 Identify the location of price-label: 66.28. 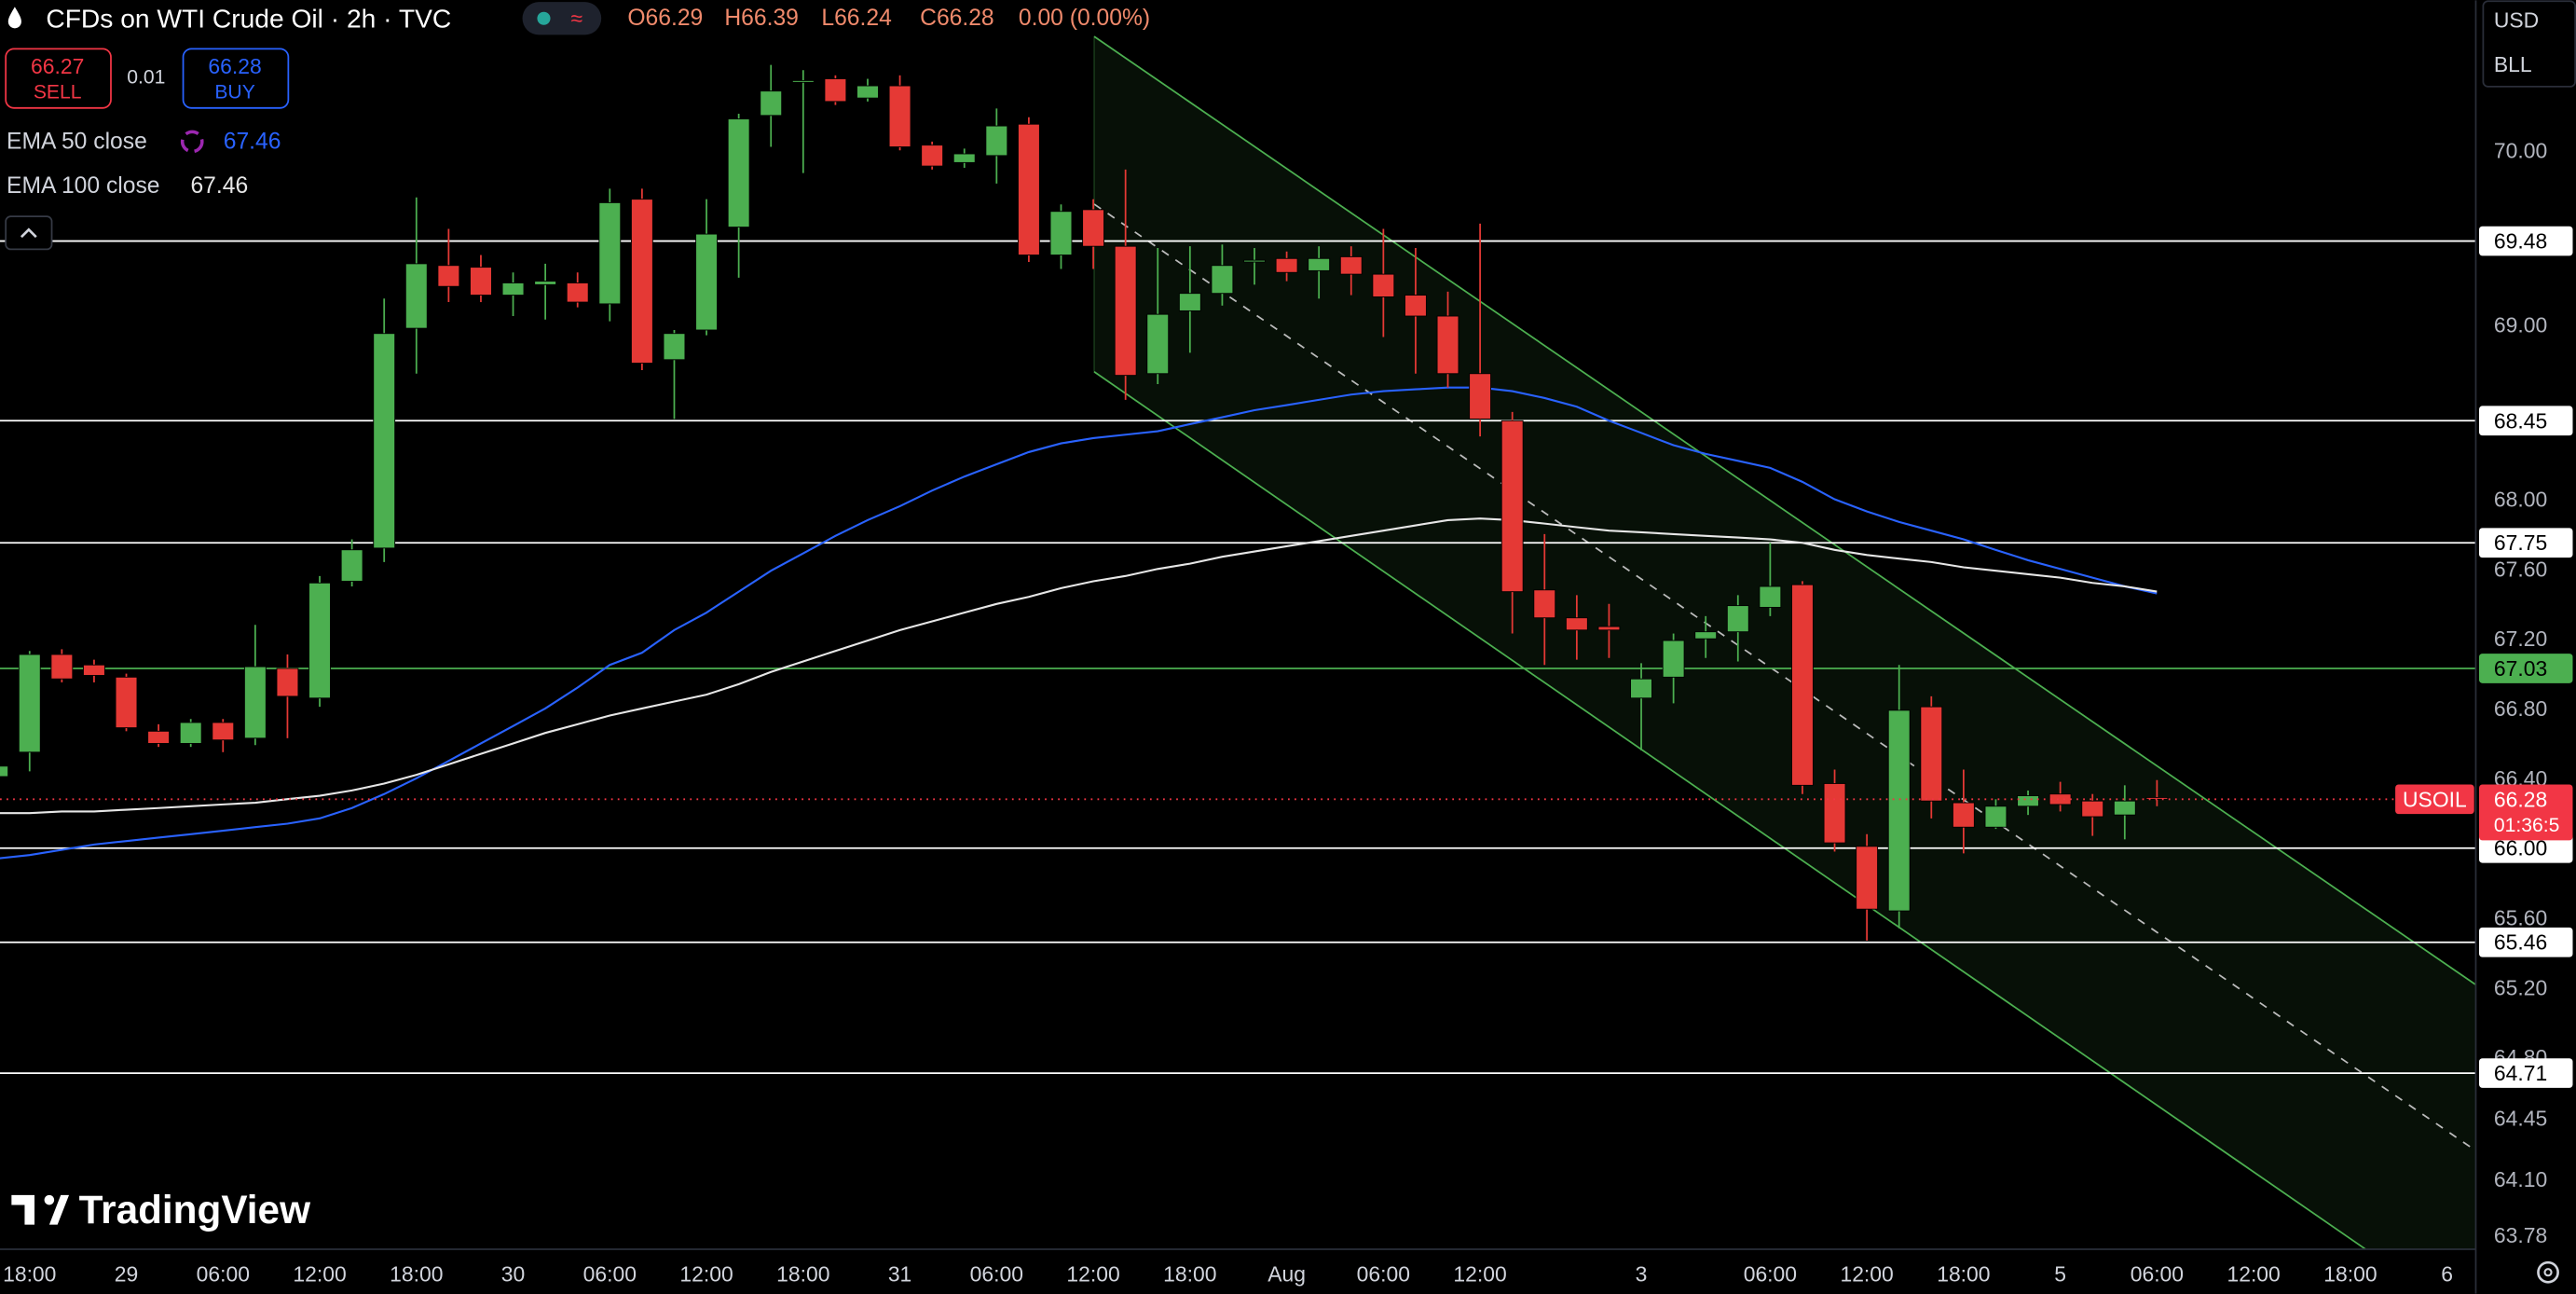
(2520, 799).